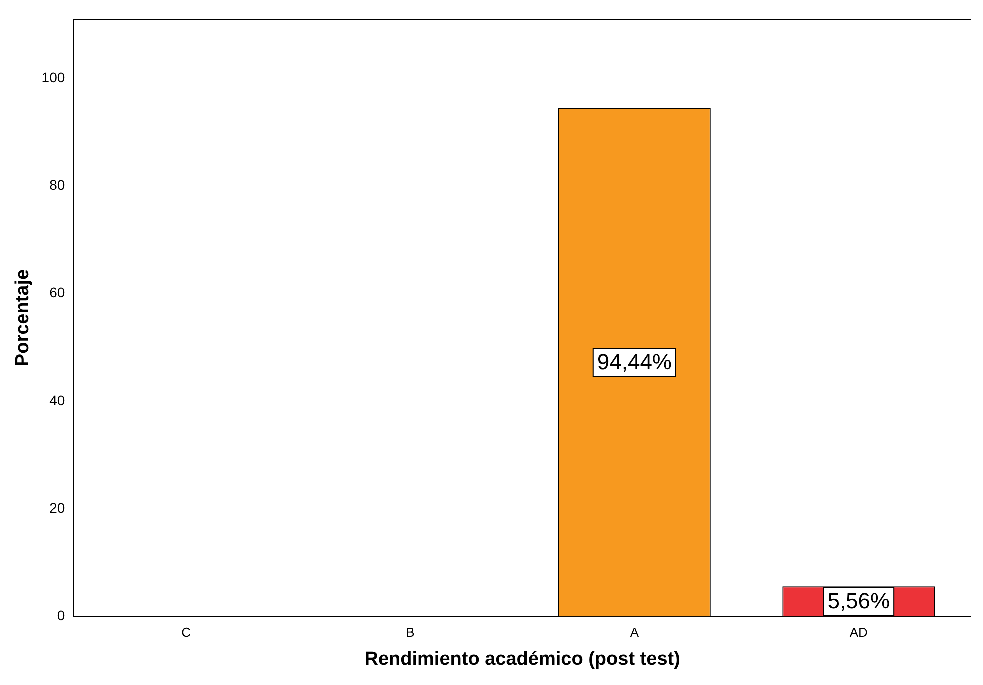 This screenshot has height=685, width=983. What do you see at coordinates (859, 632) in the screenshot?
I see `x-tick-label: AD` at bounding box center [859, 632].